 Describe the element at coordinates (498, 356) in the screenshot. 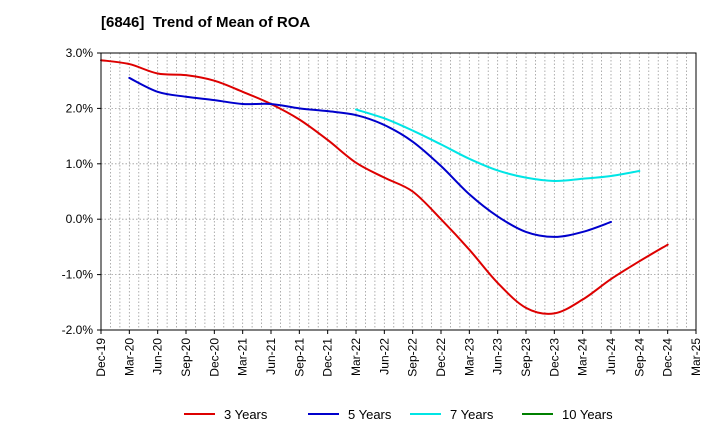

I see `x-tick-label: Jun-23` at that location.